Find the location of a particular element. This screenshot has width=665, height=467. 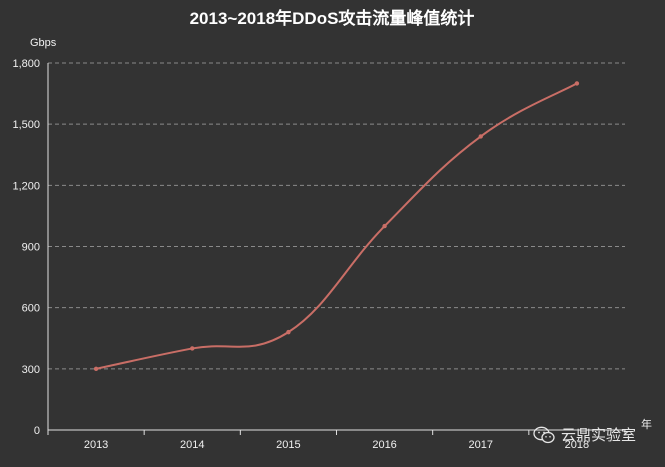

watermark-text: 云鼎实验室 is located at coordinates (599, 435).